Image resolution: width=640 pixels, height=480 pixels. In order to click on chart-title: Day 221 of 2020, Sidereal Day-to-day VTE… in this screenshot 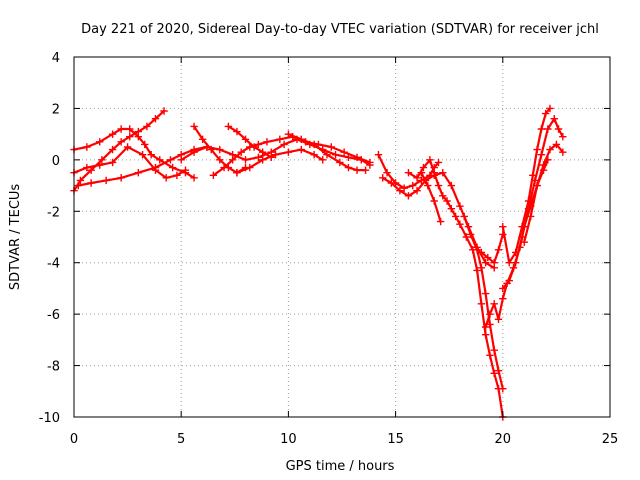, I will do `click(340, 29)`.